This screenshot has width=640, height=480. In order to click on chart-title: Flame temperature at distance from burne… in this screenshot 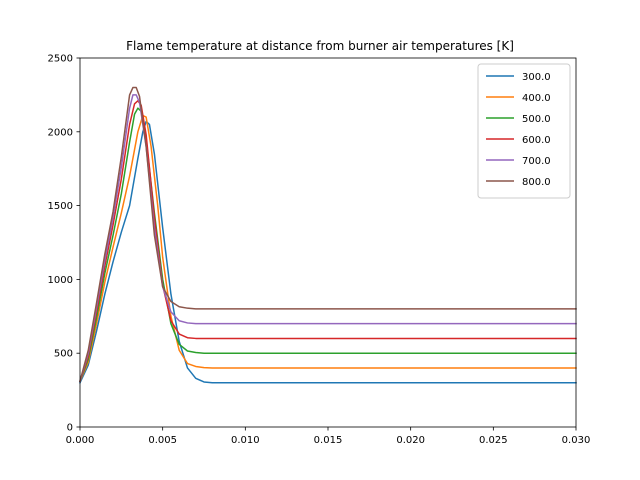, I will do `click(320, 46)`.